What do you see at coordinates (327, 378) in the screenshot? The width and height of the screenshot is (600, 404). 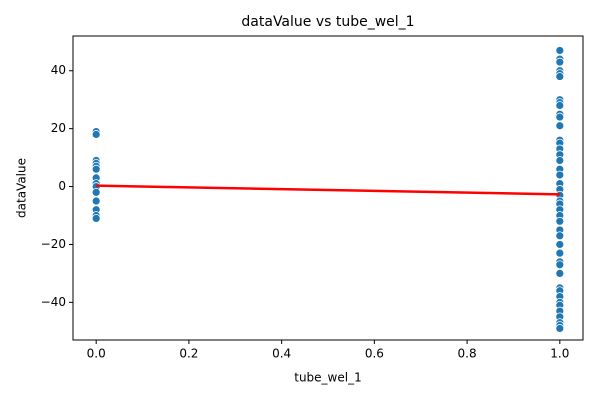 I see `x-axis-label: tube_wel_1` at bounding box center [327, 378].